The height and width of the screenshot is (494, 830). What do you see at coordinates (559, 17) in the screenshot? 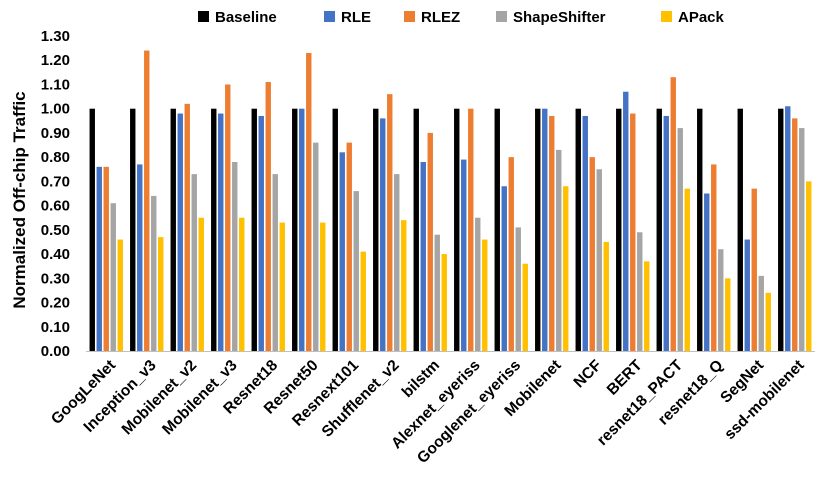
I see `legend-label-shapeshifter: ShapeShifter` at bounding box center [559, 17].